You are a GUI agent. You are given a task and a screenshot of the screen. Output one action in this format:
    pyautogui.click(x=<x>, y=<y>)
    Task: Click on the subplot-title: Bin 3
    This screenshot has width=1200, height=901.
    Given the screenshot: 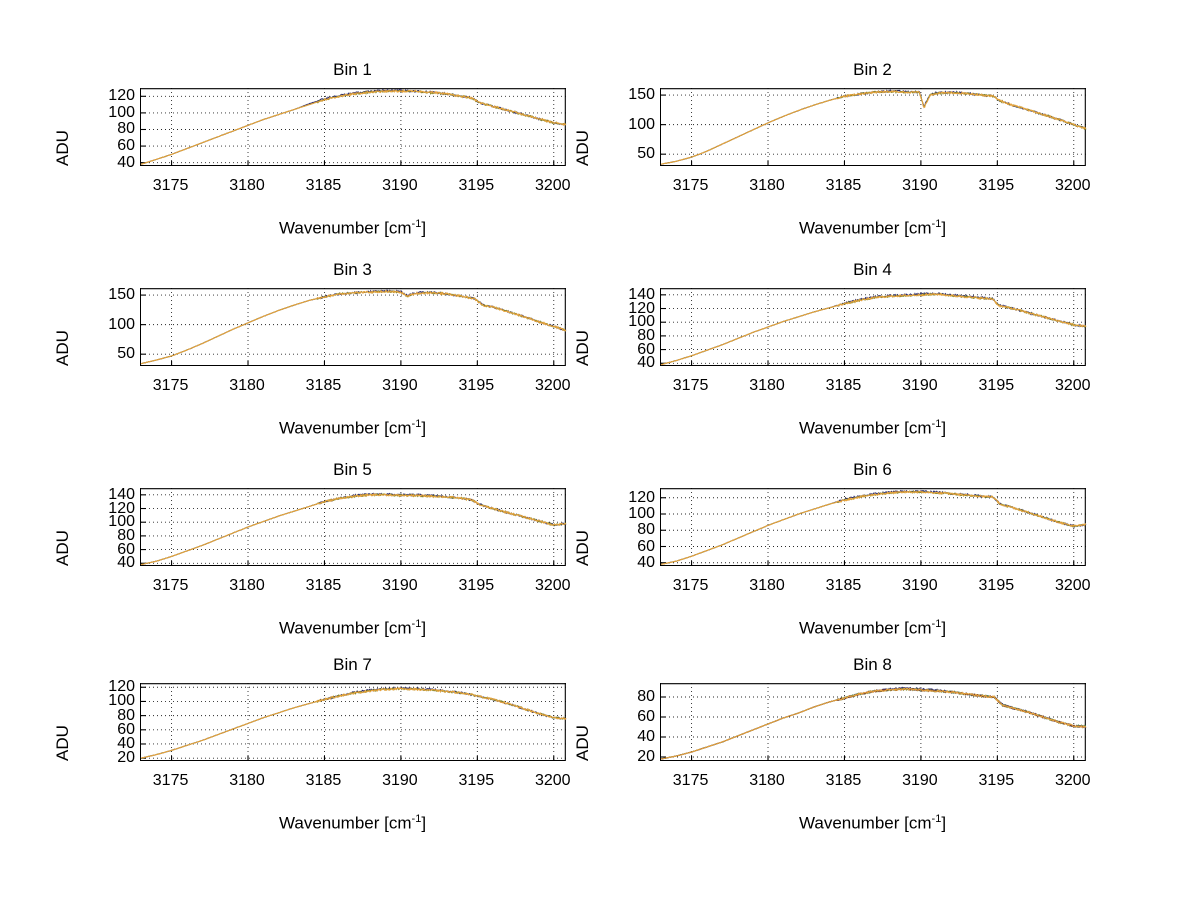 What is the action you would take?
    pyautogui.click(x=352, y=269)
    